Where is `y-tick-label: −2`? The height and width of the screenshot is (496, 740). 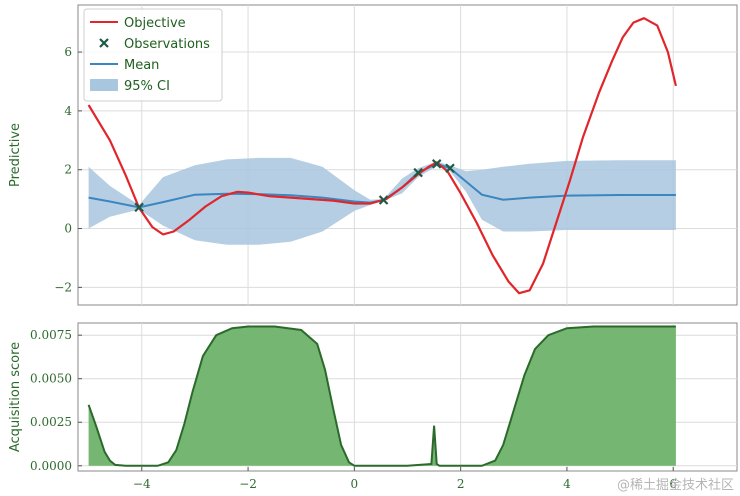
y-tick-label: −2 is located at coordinates (63, 287).